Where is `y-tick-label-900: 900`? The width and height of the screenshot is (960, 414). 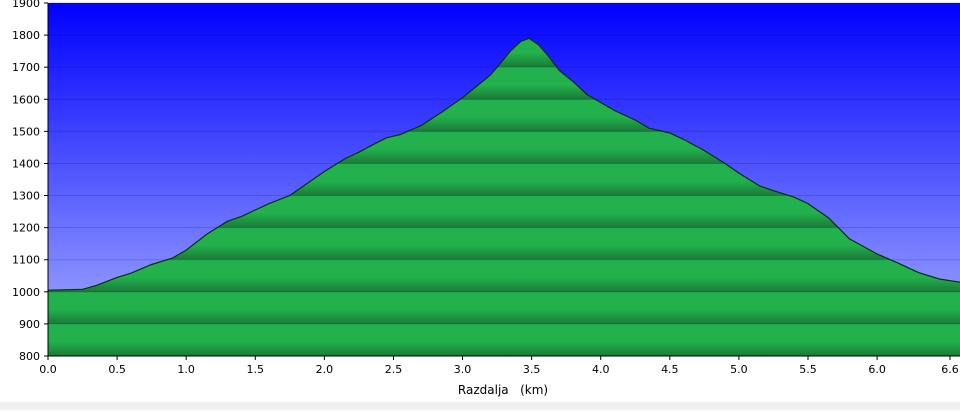 y-tick-label-900: 900 is located at coordinates (29, 324).